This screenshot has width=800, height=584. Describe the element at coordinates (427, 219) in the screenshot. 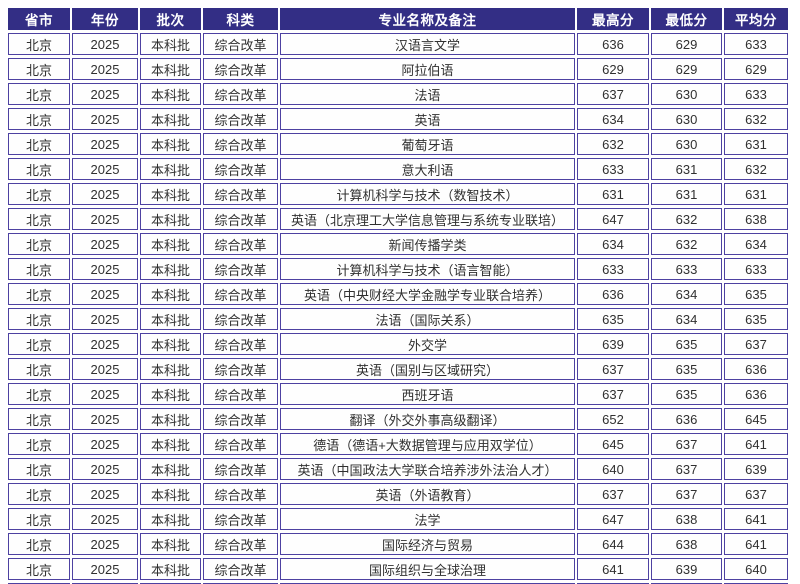

I see `cell-major: 英语（北京理工大学信息管理与系统专业联培）` at that location.